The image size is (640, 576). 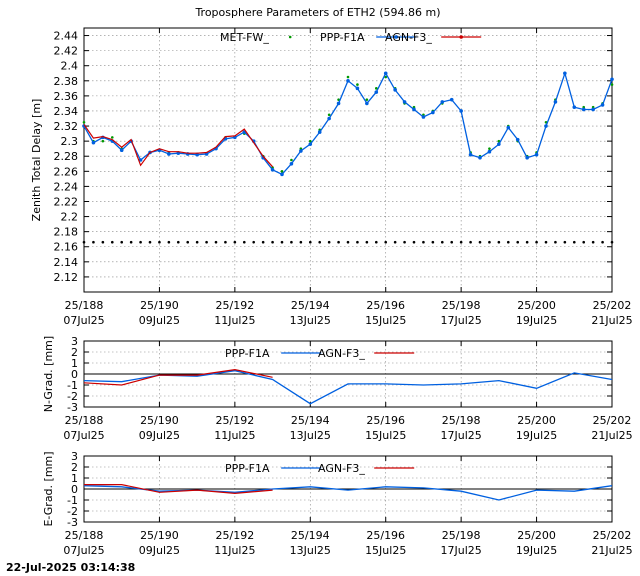 I want to click on series-agn, so click(x=178, y=377).